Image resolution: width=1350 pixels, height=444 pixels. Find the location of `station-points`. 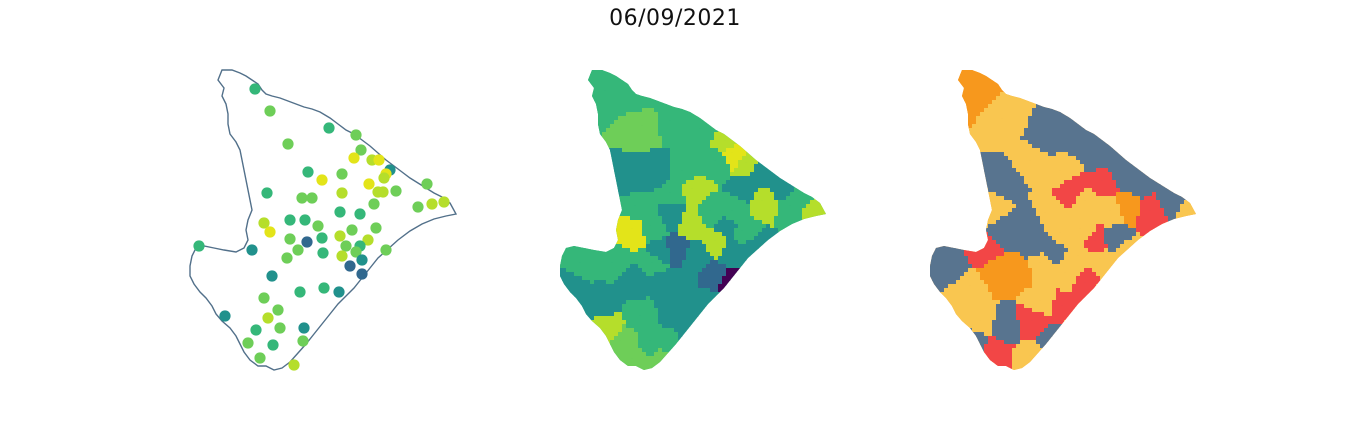

station-points is located at coordinates (321, 227).